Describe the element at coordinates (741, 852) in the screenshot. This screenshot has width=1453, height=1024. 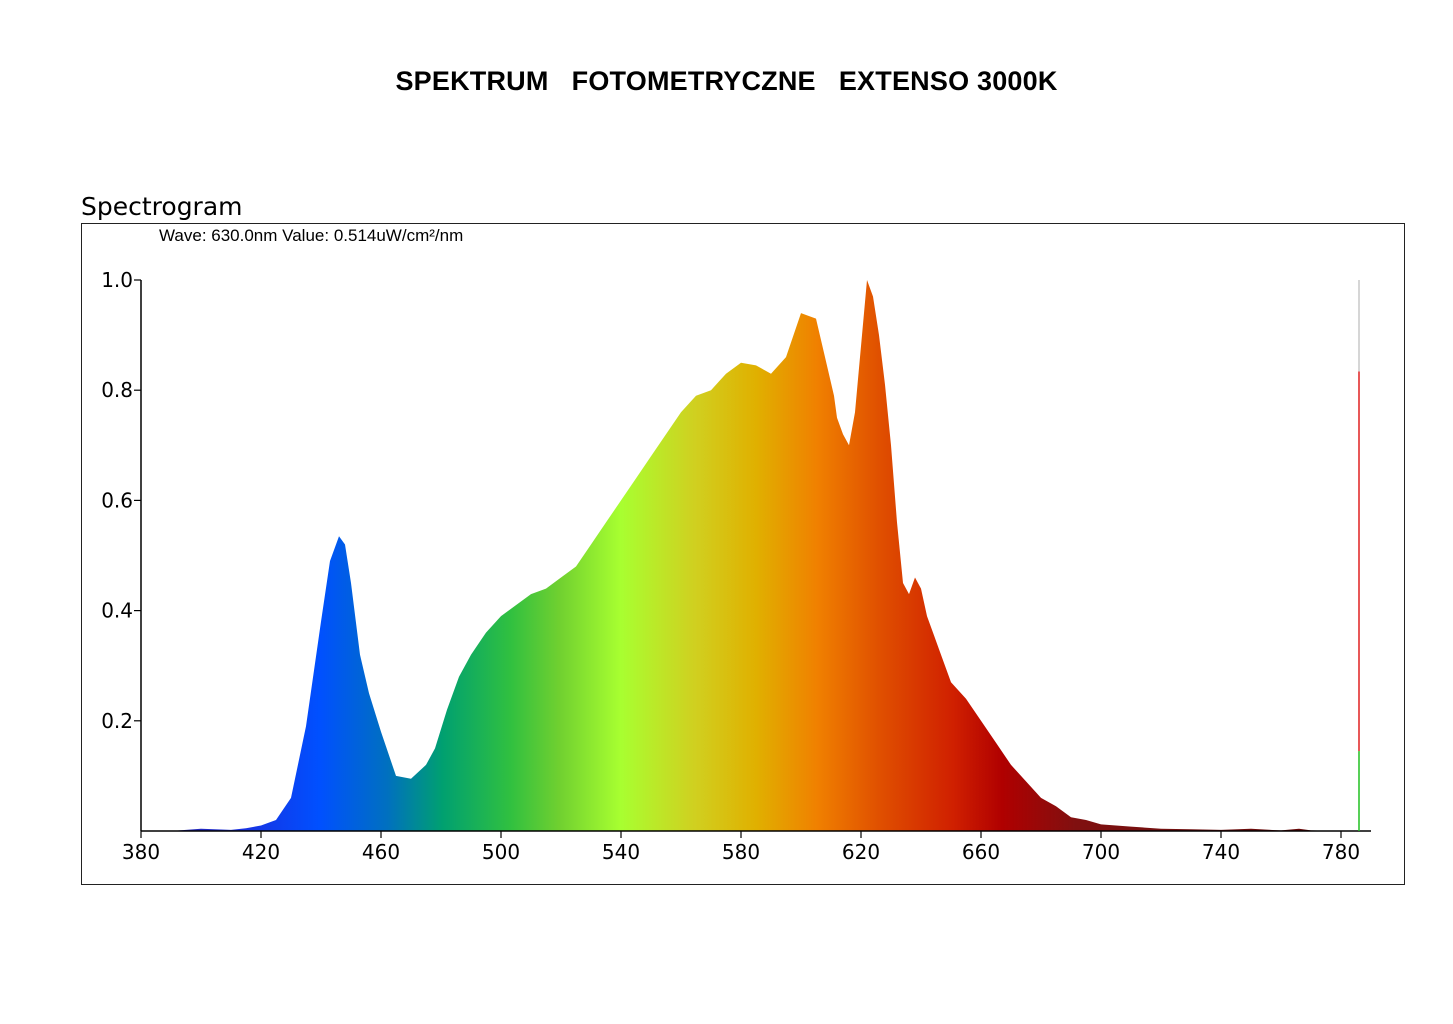
I see `x-tick-label: 580` at that location.